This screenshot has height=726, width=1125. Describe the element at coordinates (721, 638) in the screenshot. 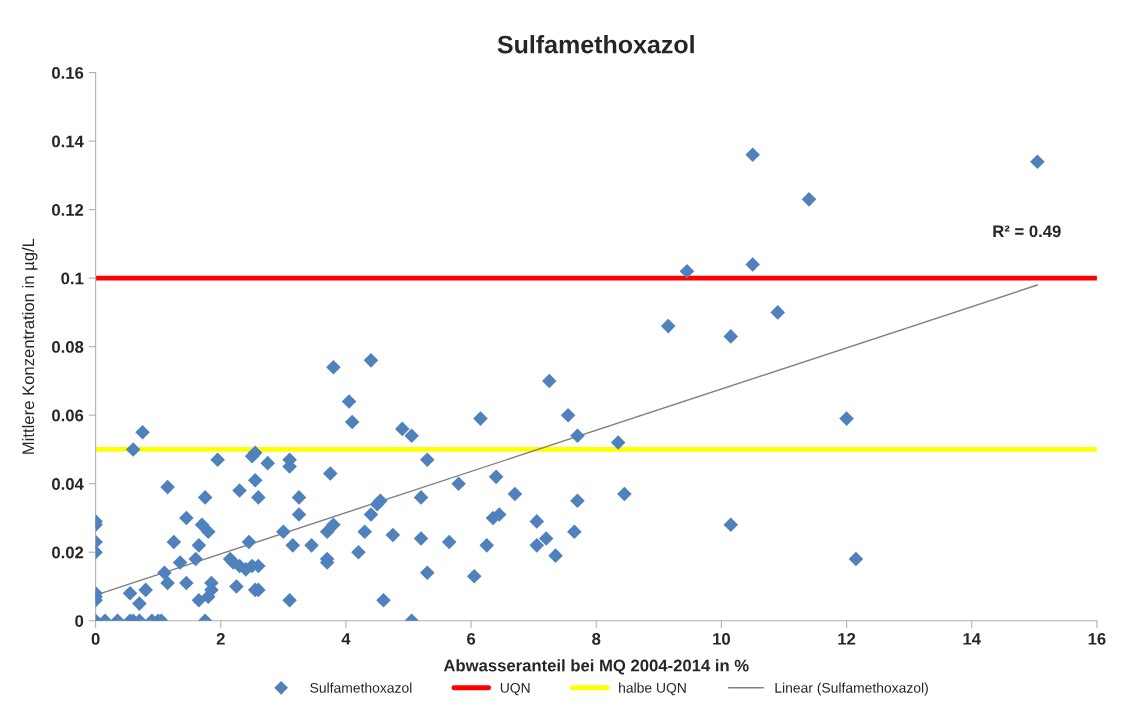

I see `x-tick-label: 10` at that location.